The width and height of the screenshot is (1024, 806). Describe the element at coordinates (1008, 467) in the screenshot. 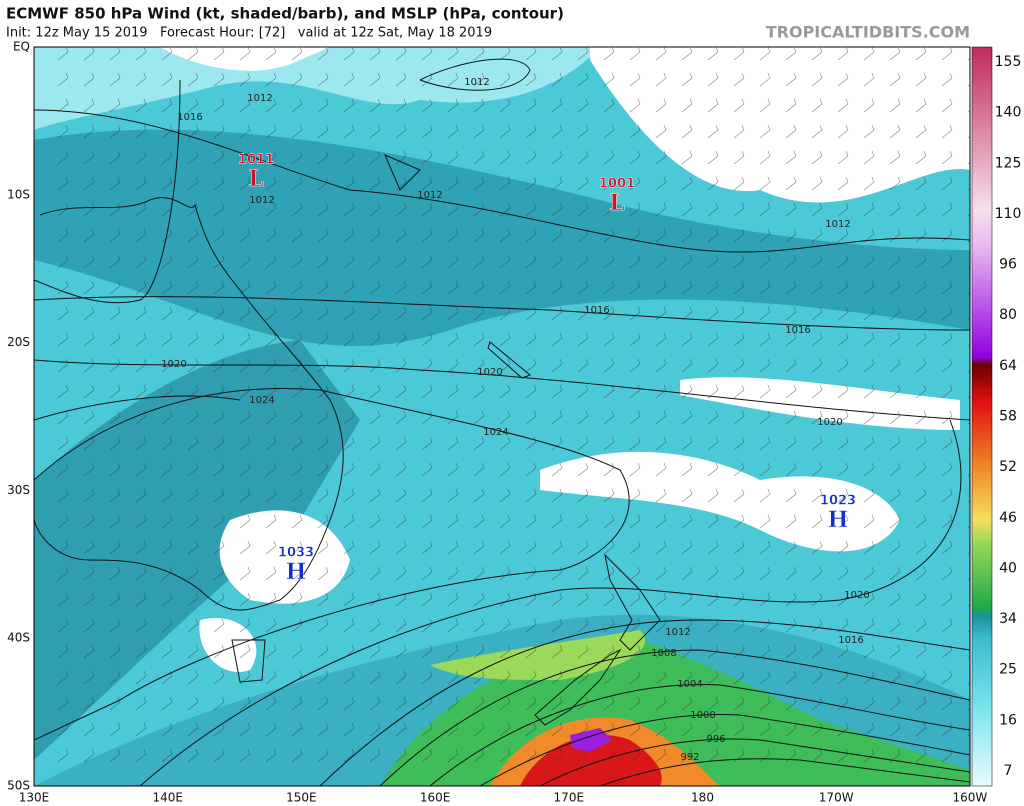

I see `colorbar-label: 52` at that location.